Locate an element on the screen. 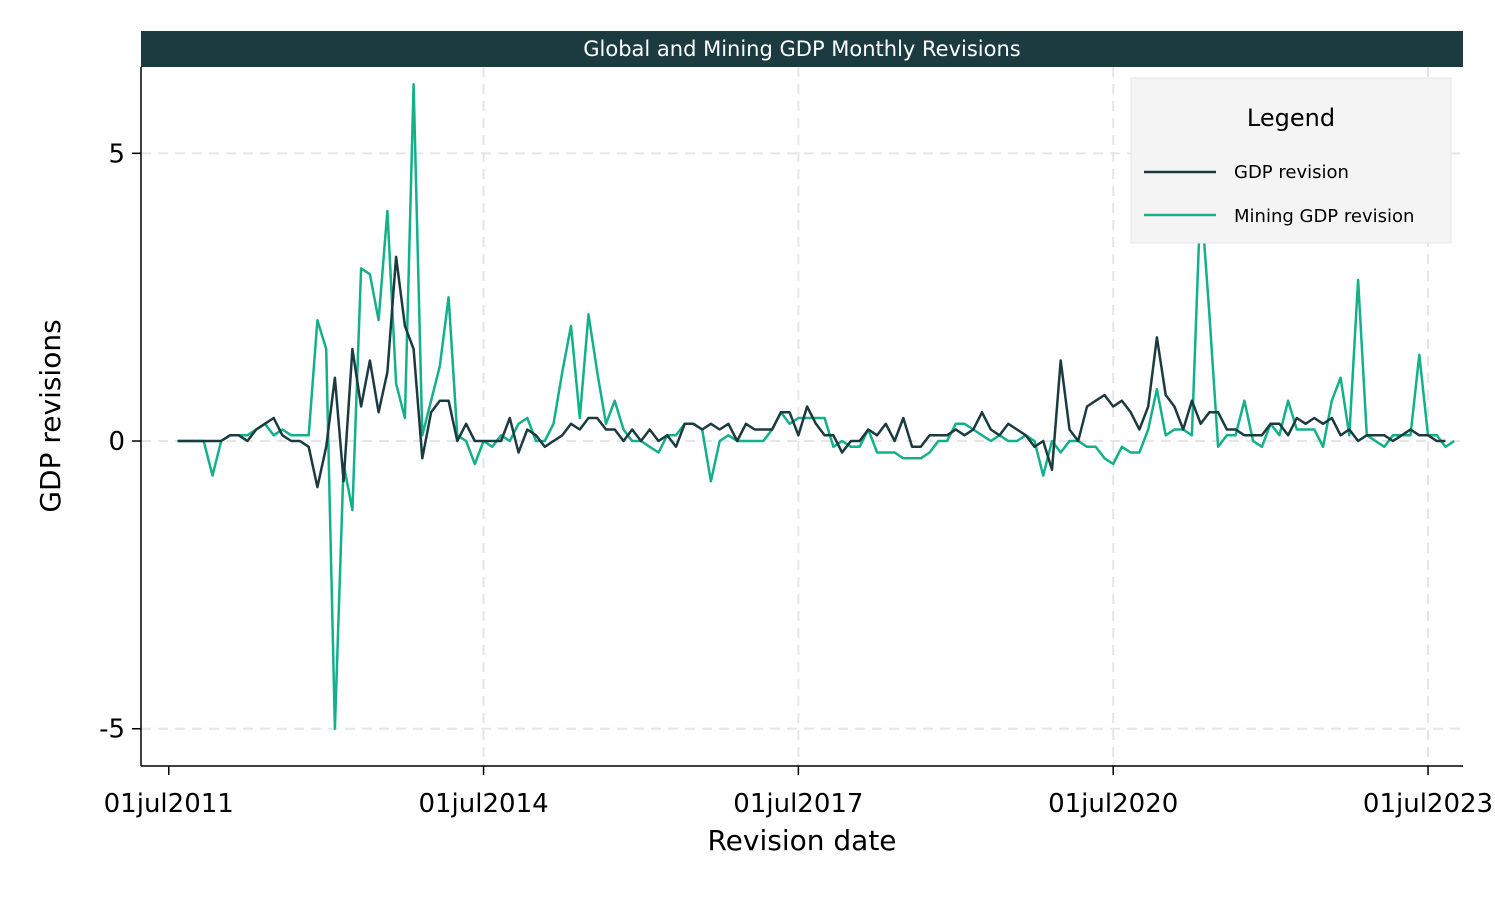 This screenshot has width=1495, height=897. x-tick-label: 01jul2023 is located at coordinates (1428, 804).